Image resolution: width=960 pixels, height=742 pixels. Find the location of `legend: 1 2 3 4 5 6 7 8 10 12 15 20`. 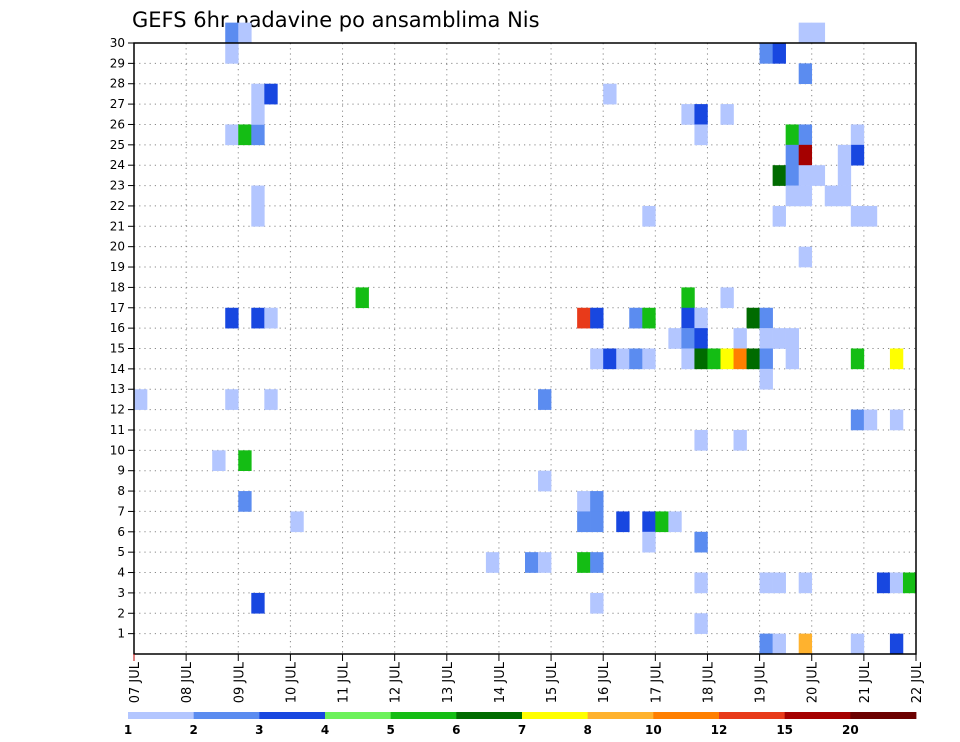

legend: 1 2 3 4 5 6 7 8 10 12 15 20 is located at coordinates (520, 724).